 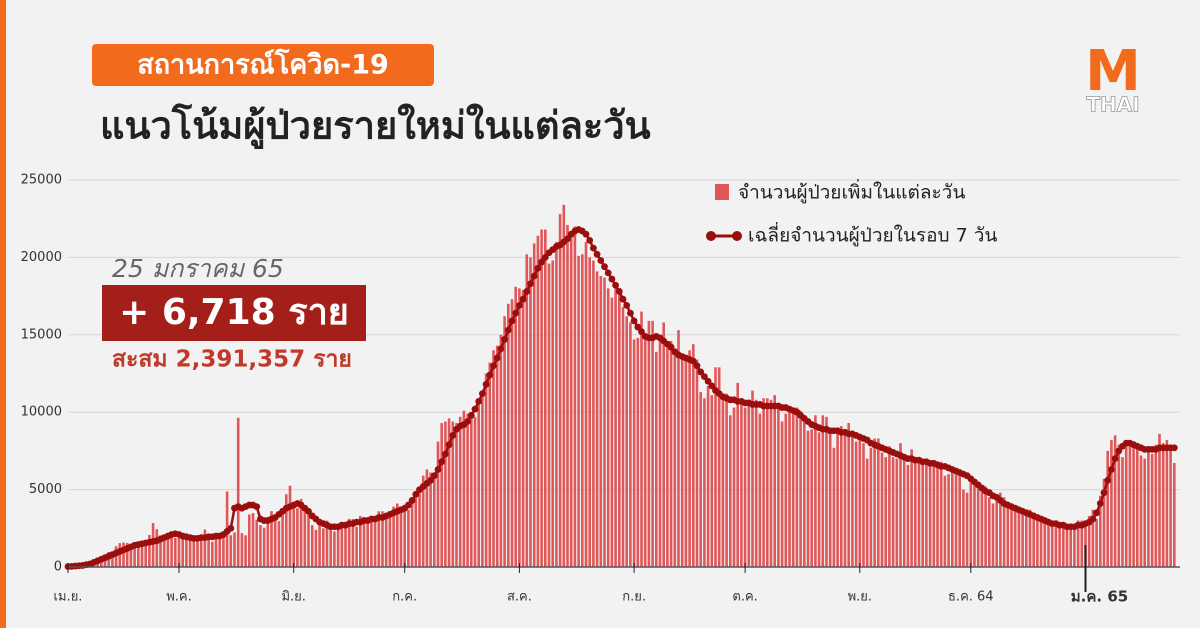 I want to click on y-tick-label: 15000, so click(x=41, y=334).